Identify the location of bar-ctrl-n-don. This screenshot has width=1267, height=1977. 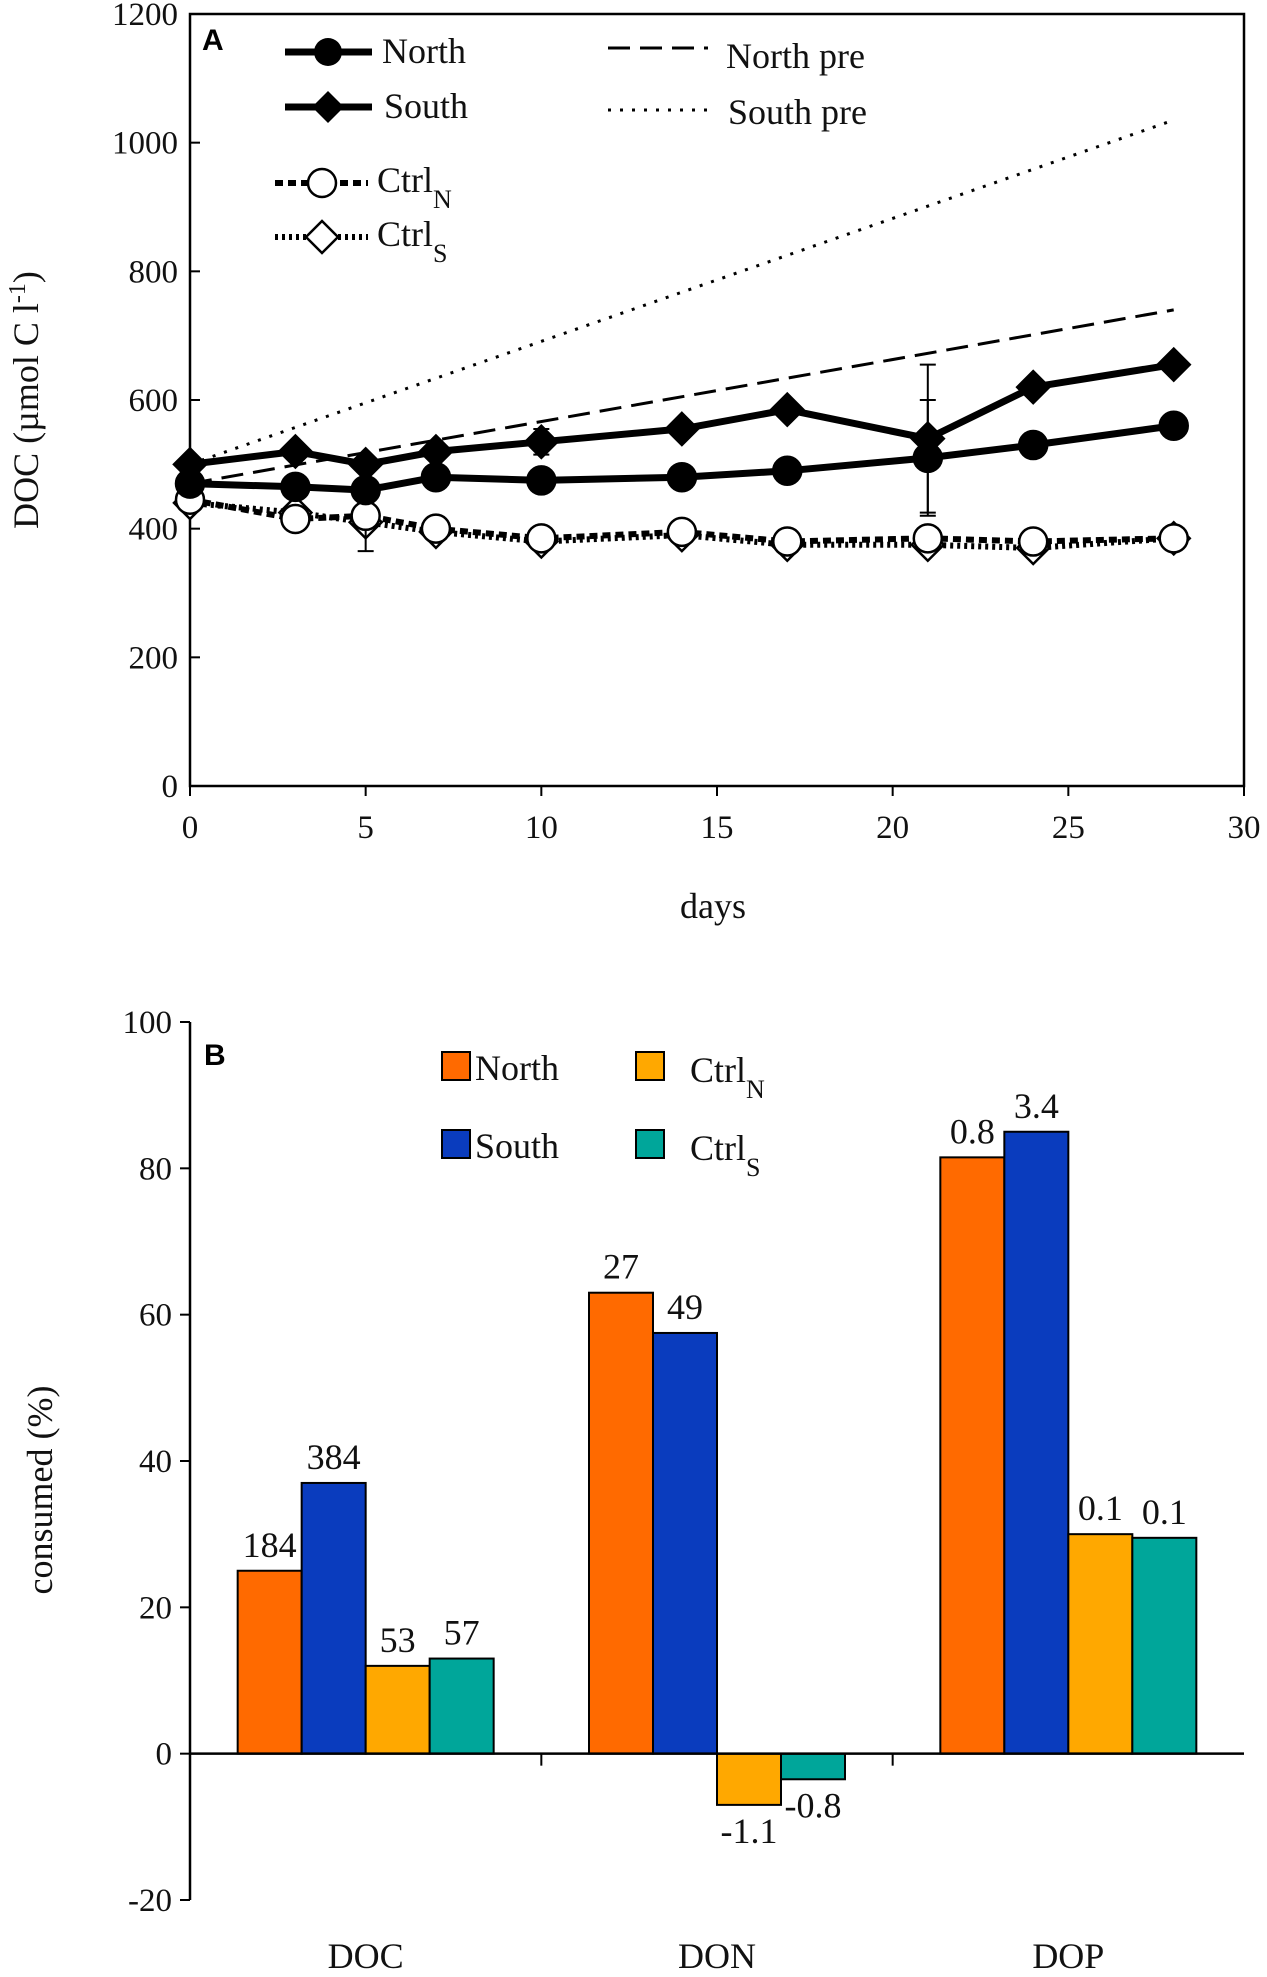
(749, 1779).